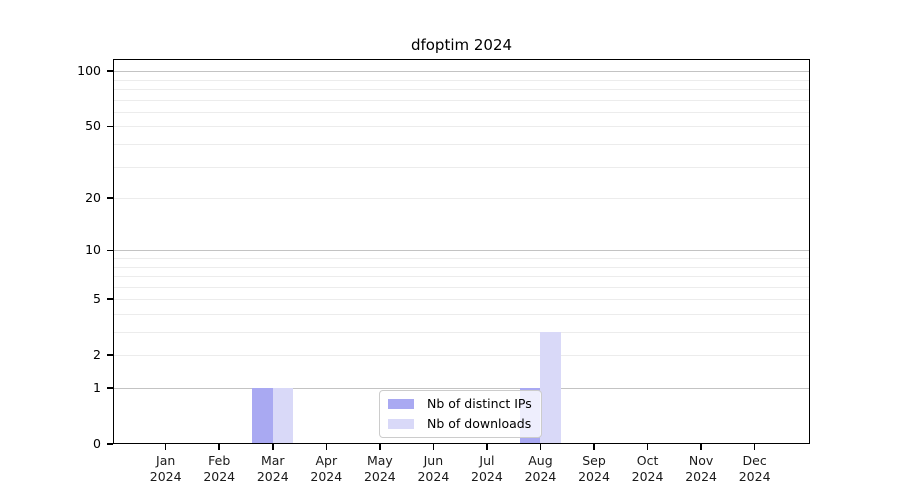  Describe the element at coordinates (433, 468) in the screenshot. I see `x-tick-label-jun: Jun 2024` at that location.